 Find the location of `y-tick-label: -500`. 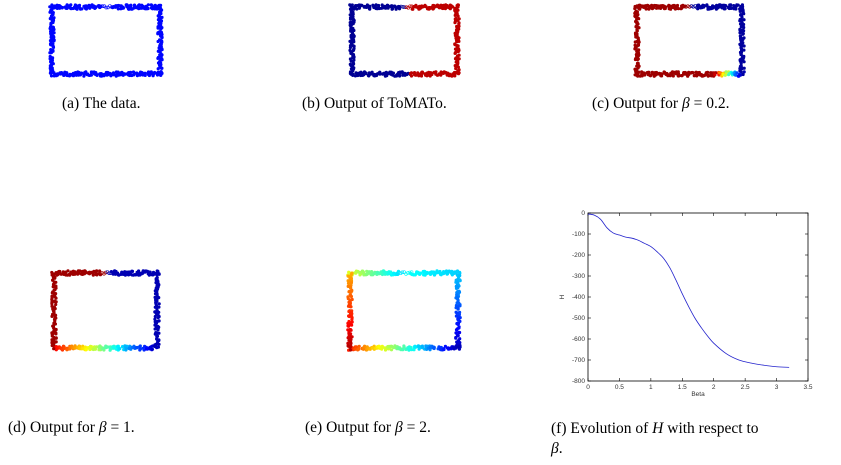

y-tick-label: -500 is located at coordinates (578, 318).